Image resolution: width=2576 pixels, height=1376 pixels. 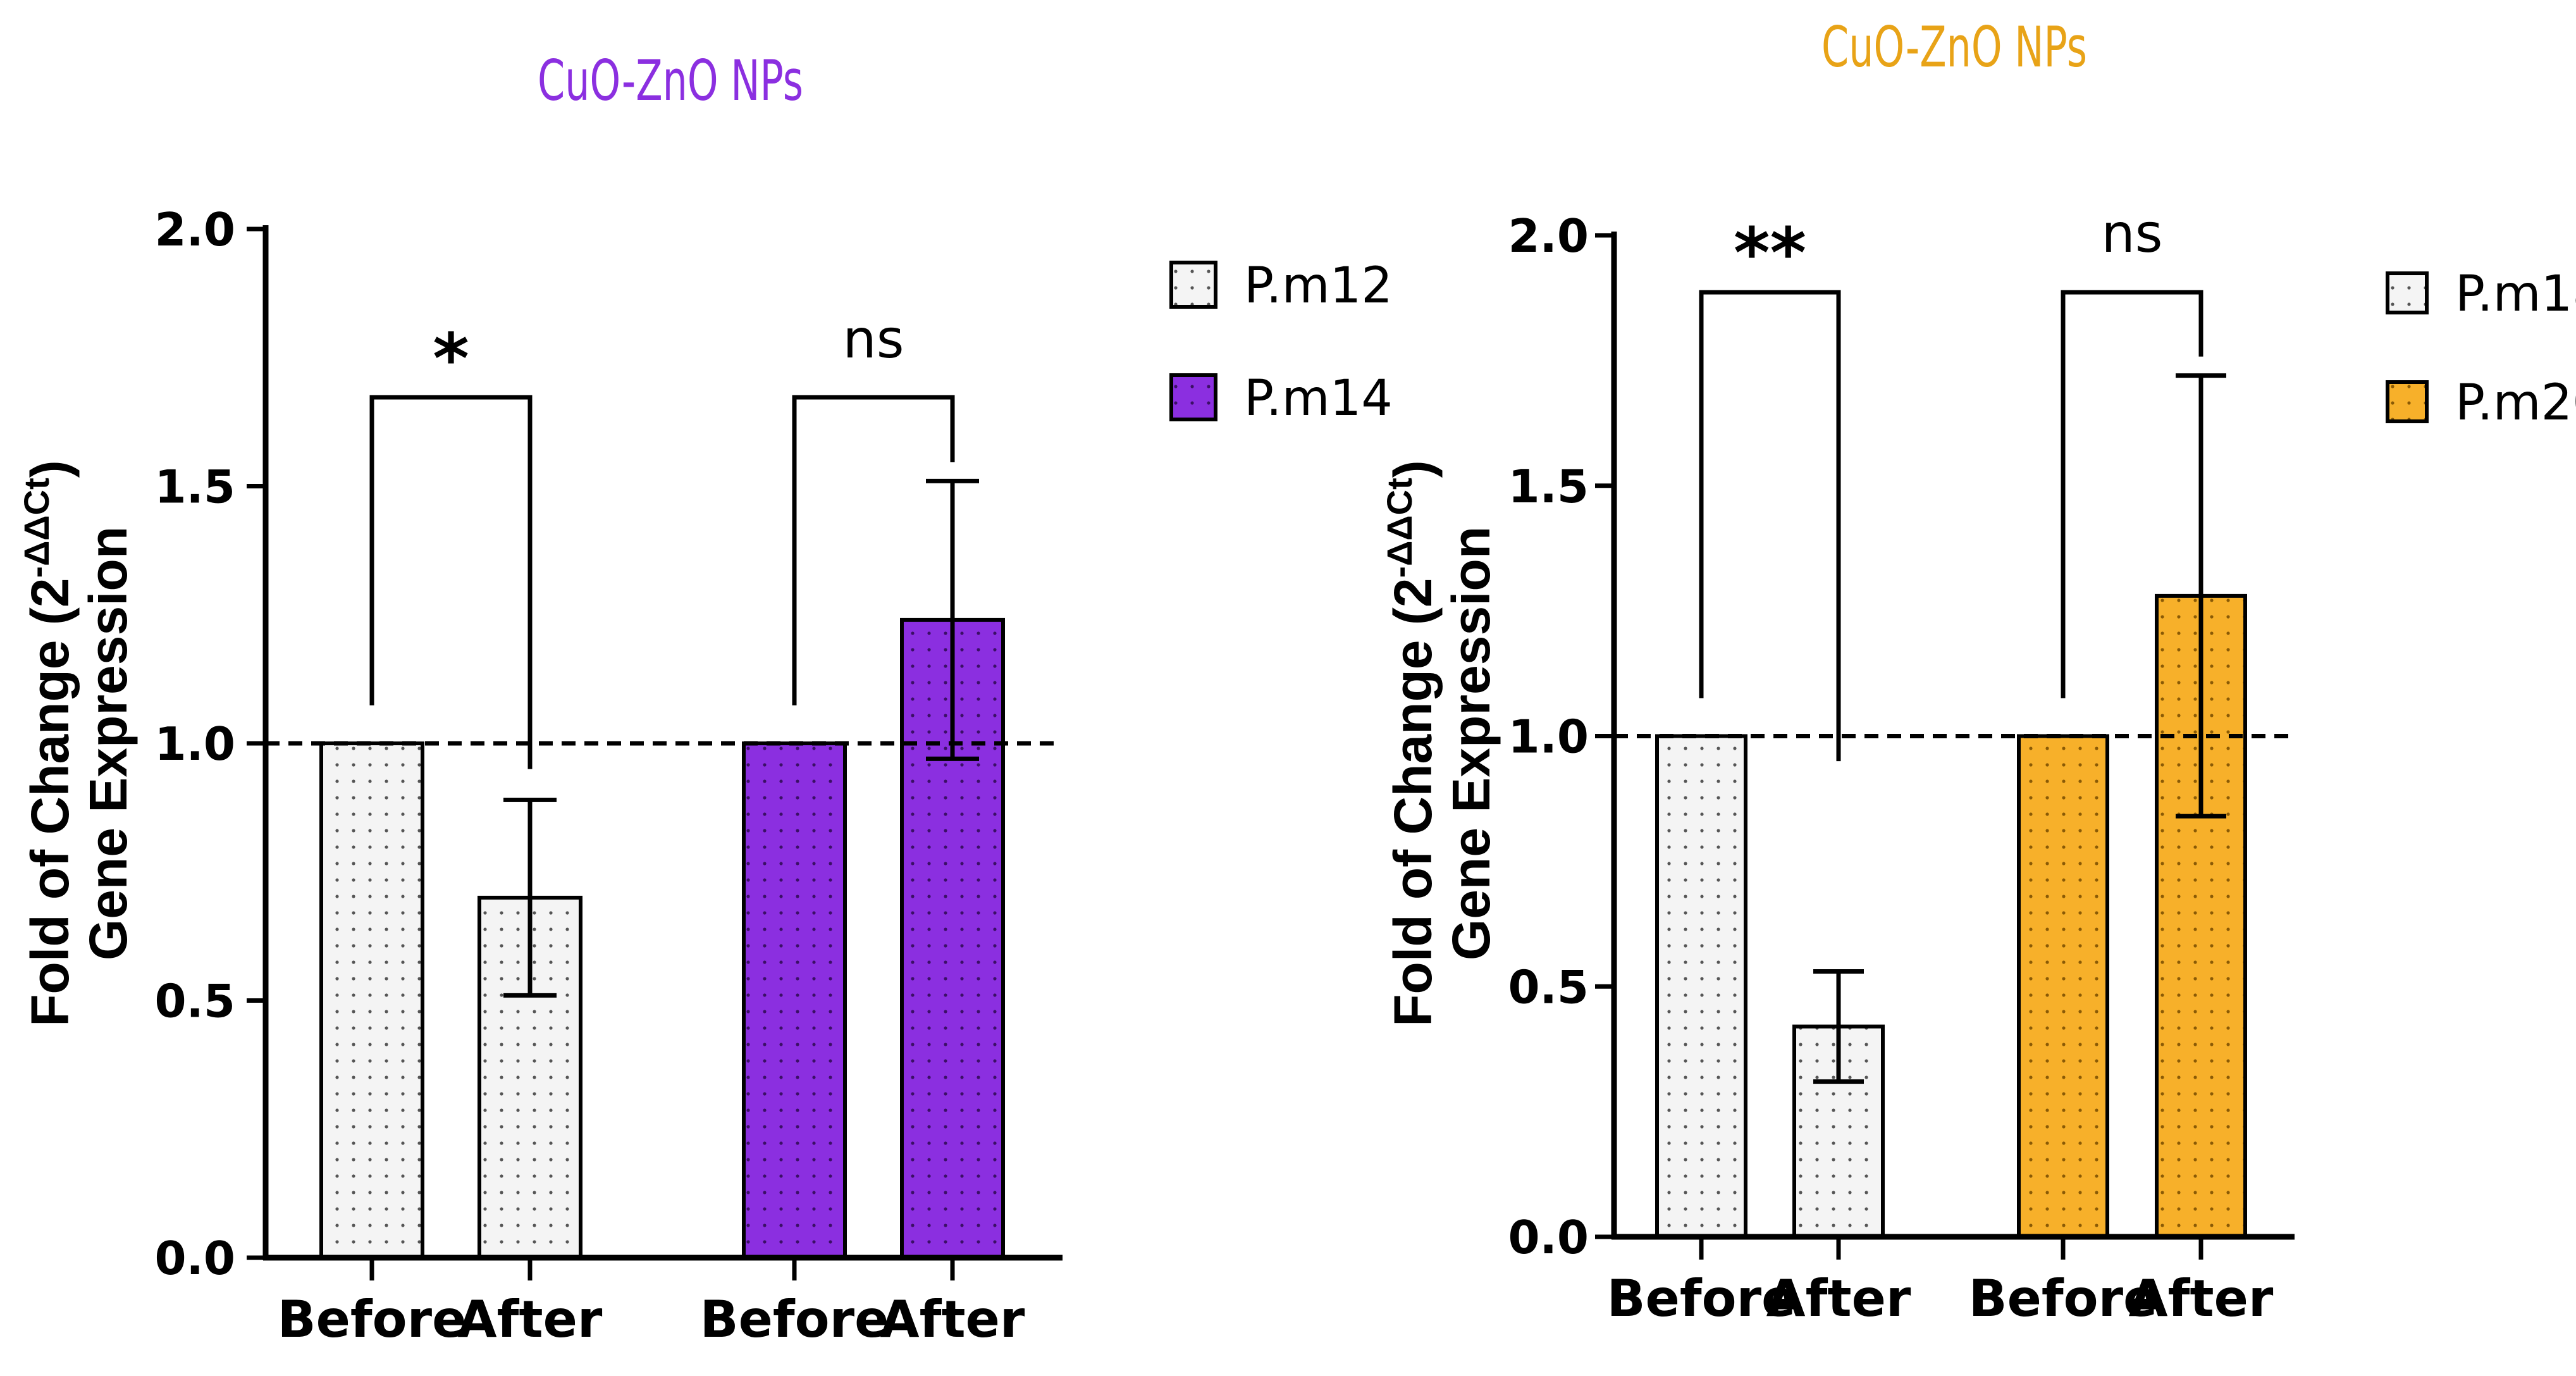 I want to click on legend-swatch-P.m12, so click(x=1193, y=285).